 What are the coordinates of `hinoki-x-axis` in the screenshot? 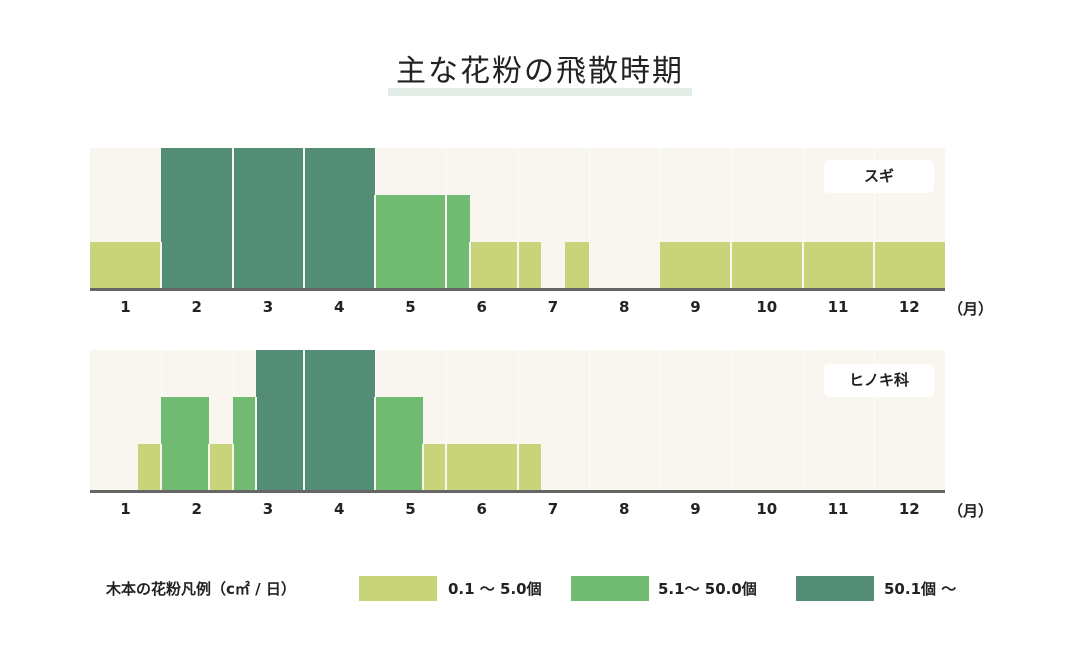 It's located at (517, 491).